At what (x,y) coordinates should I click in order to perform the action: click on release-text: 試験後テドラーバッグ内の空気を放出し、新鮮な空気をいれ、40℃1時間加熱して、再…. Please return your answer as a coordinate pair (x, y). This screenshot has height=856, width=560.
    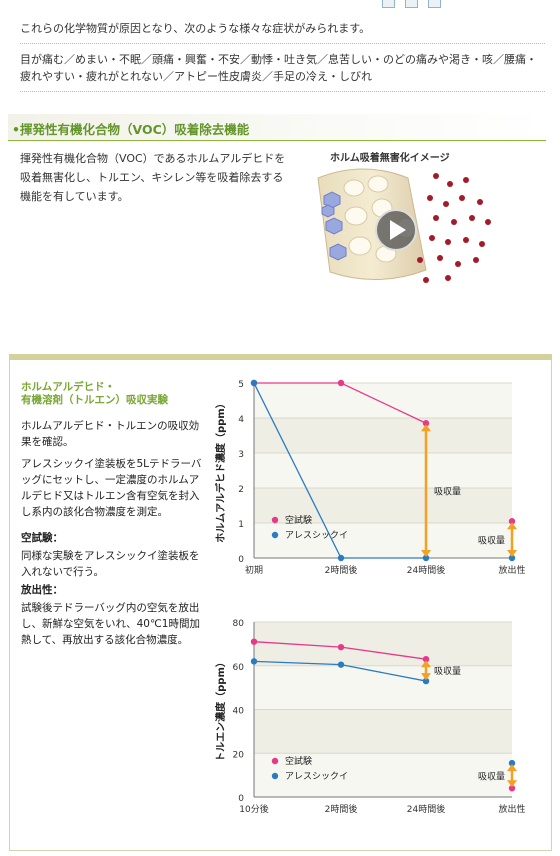
    Looking at the image, I should click on (110, 624).